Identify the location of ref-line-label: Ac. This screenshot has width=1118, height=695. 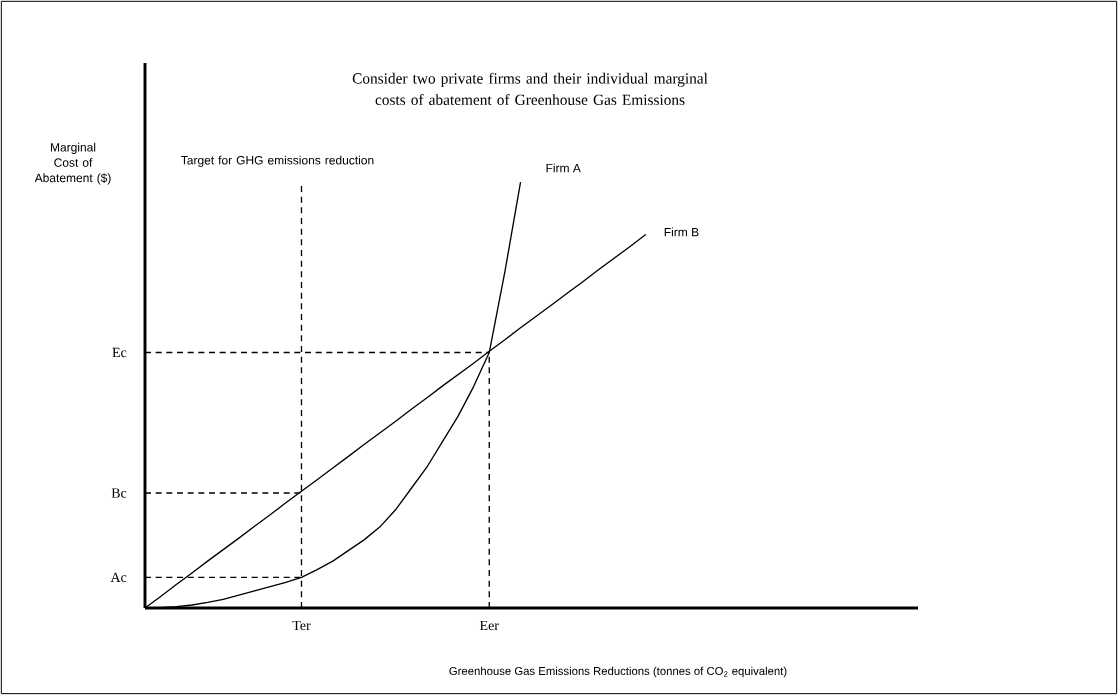
(118, 577).